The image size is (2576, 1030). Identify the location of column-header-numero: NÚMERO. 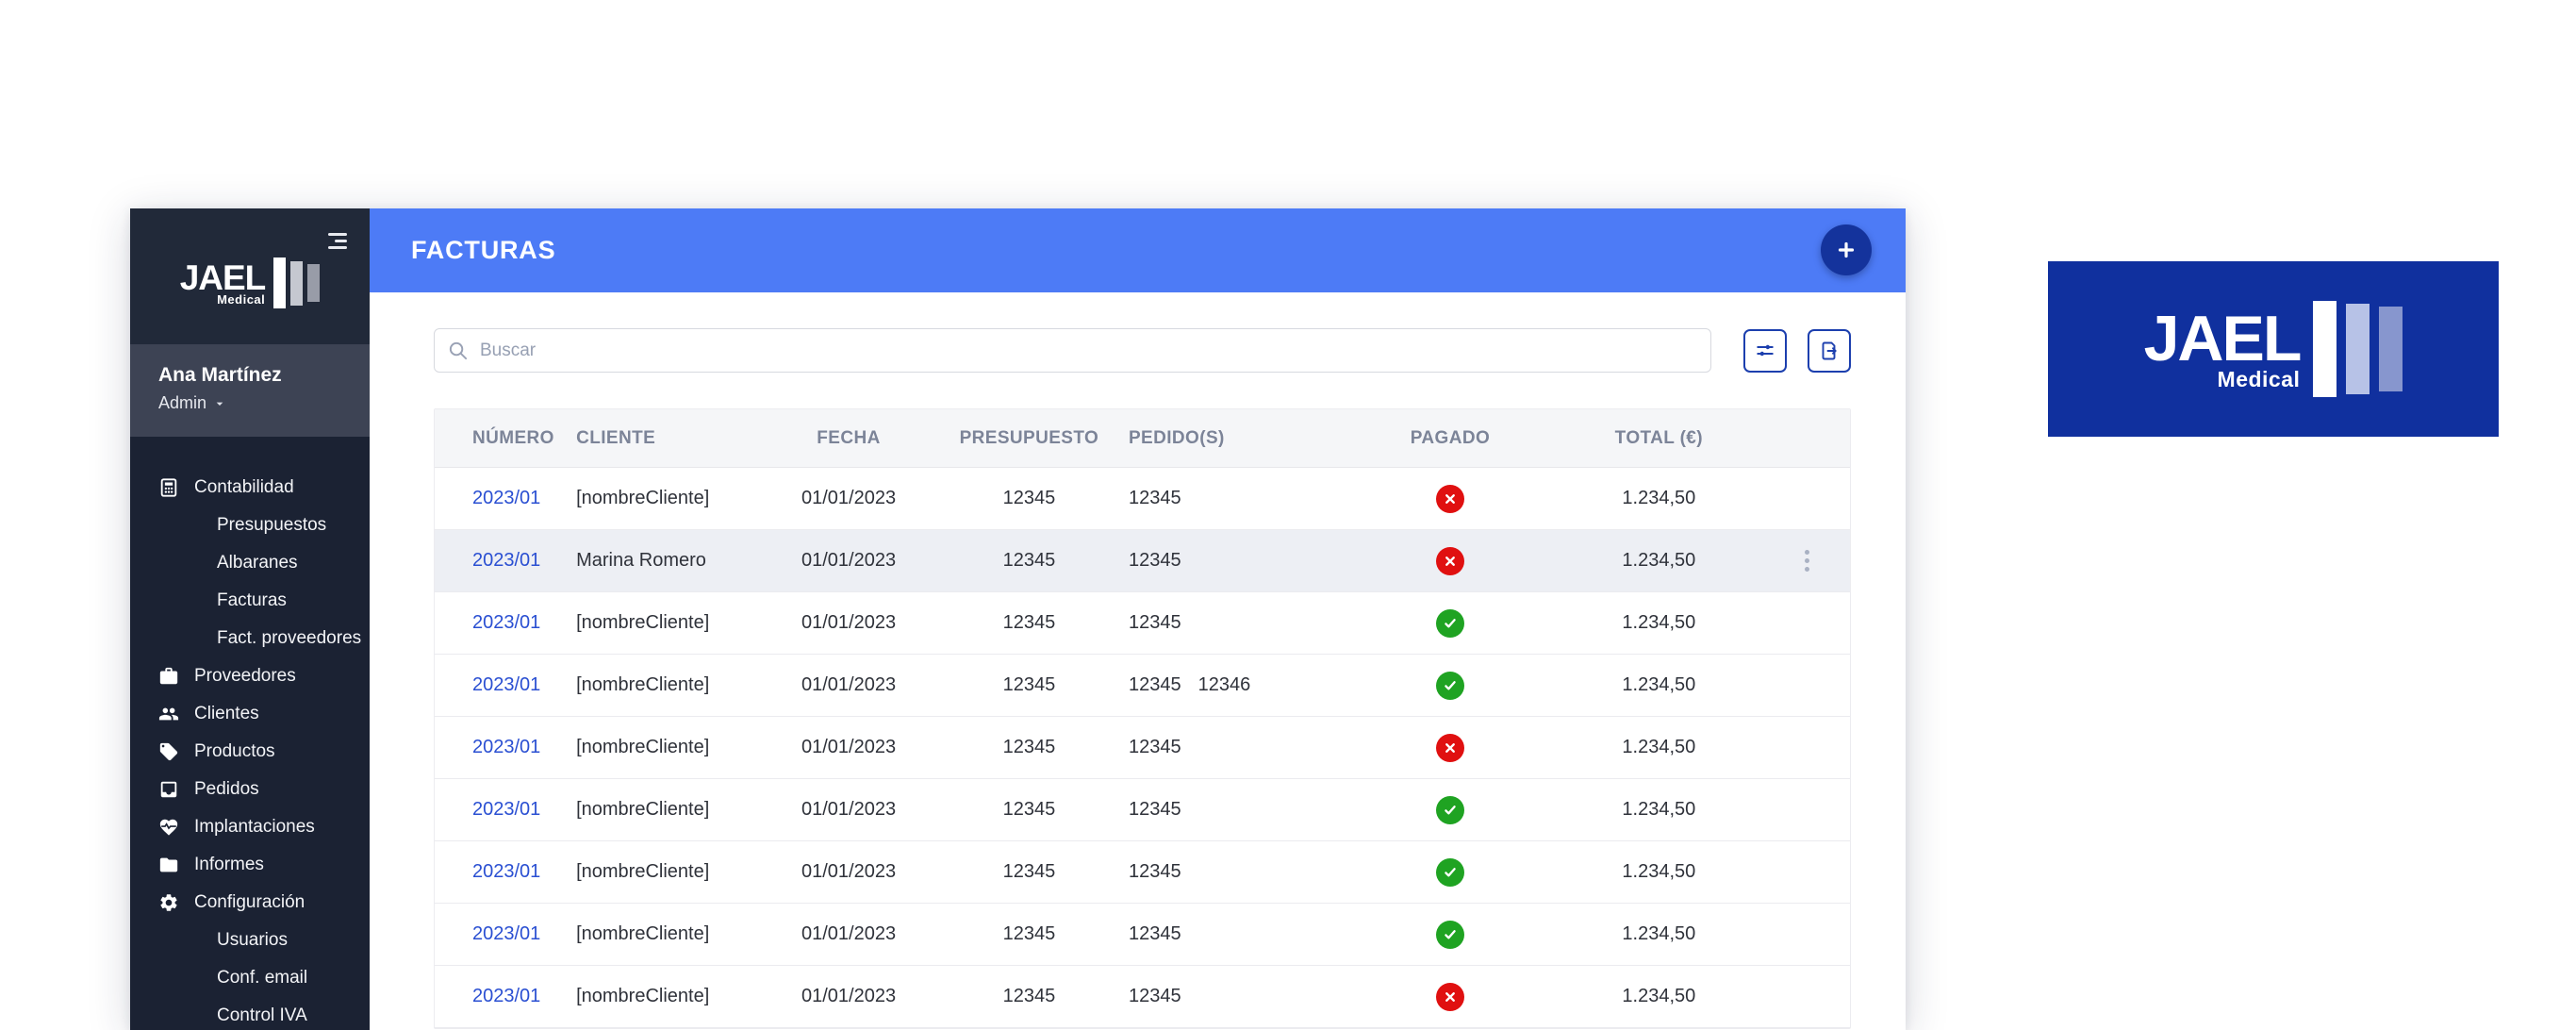
(513, 437).